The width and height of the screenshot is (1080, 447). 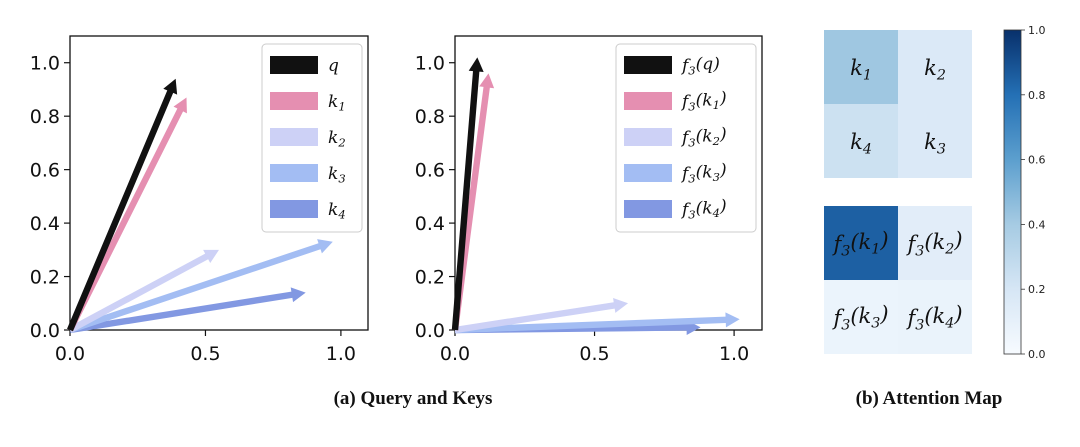 I want to click on legend-label: f3(k3), so click(x=703, y=173).